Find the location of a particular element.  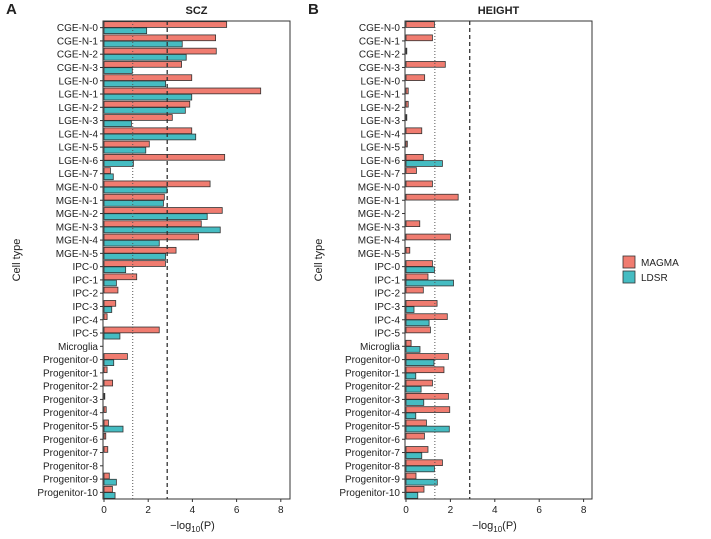

y-axis-label: Cell type is located at coordinates (319, 260).